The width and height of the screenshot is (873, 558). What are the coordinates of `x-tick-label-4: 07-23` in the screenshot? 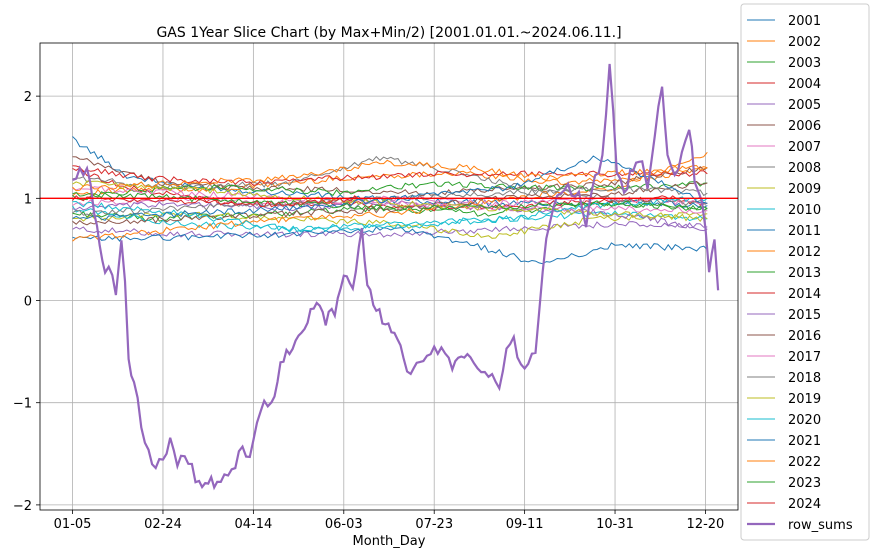 It's located at (434, 524).